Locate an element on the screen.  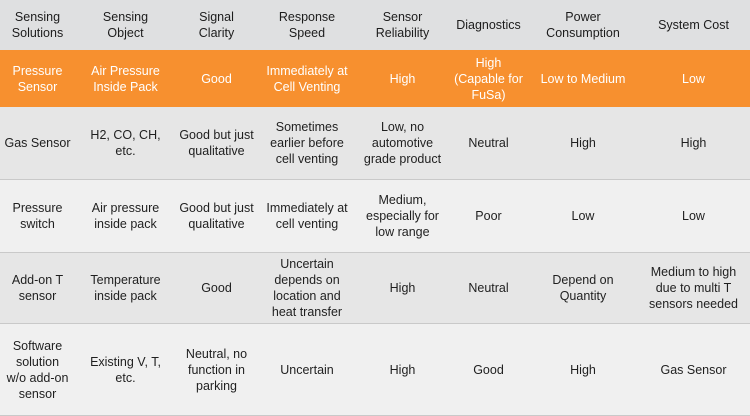
table-cell: Pressure switch is located at coordinates (37, 216).